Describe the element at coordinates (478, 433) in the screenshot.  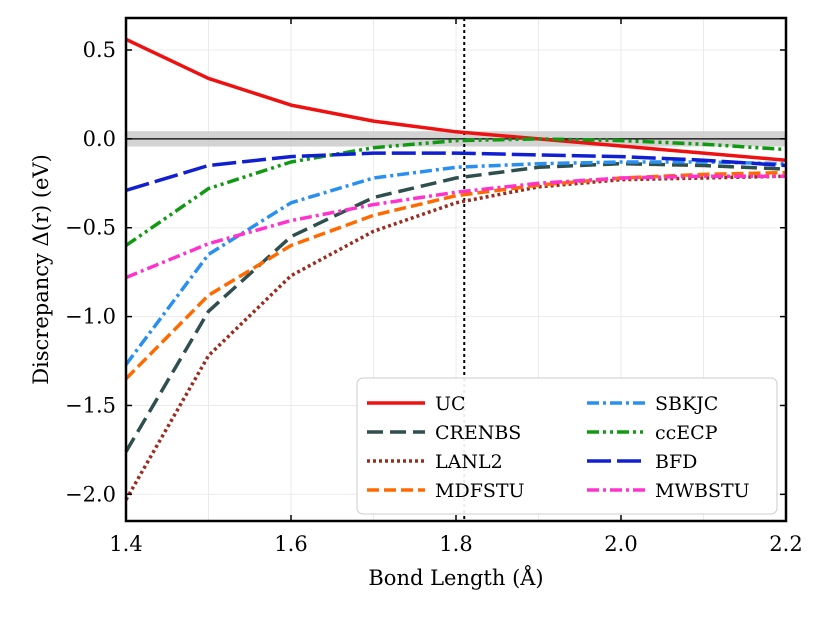
I see `legend-label-crenbs: CRENBS` at that location.